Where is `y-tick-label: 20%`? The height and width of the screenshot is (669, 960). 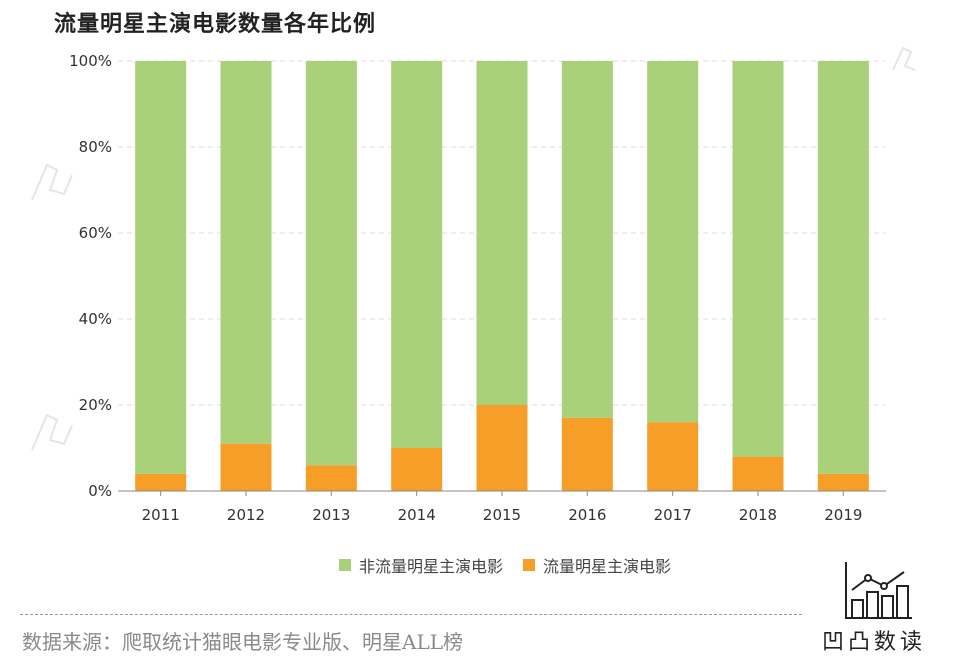
y-tick-label: 20% is located at coordinates (95, 405).